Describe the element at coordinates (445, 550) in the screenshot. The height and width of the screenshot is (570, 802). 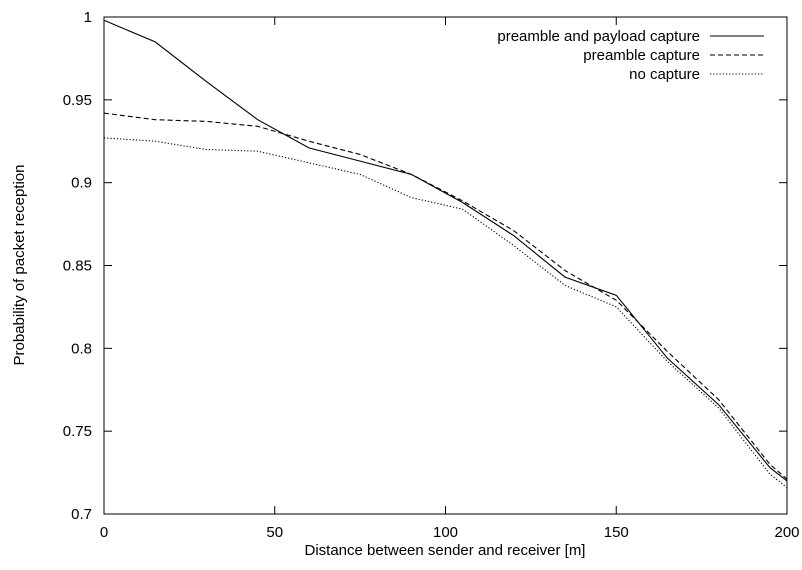
I see `x-axis-title: Distance between sender and receiver [m]` at that location.